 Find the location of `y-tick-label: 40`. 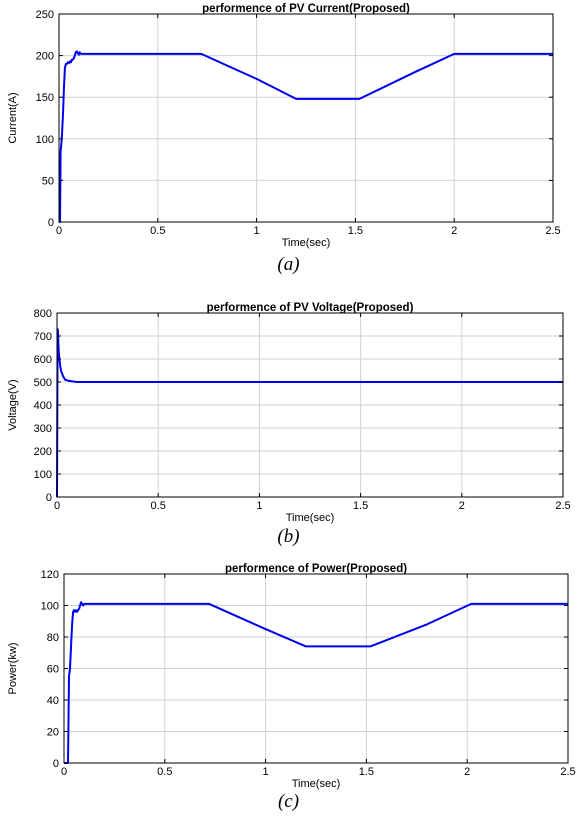

y-tick-label: 40 is located at coordinates (53, 701).